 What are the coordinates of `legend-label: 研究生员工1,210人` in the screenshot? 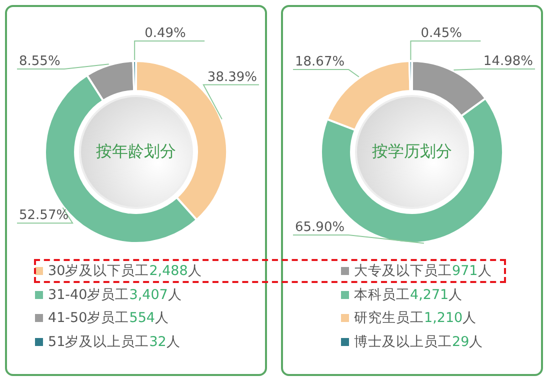 It's located at (415, 318).